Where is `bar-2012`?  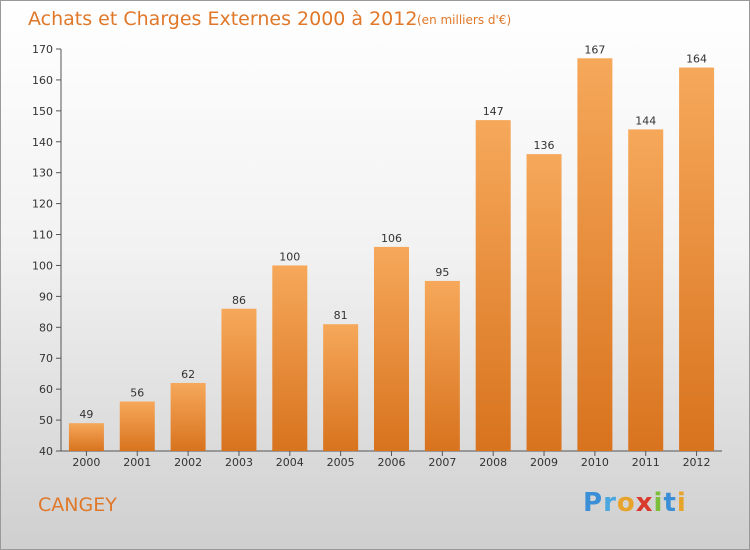
bar-2012 is located at coordinates (697, 259).